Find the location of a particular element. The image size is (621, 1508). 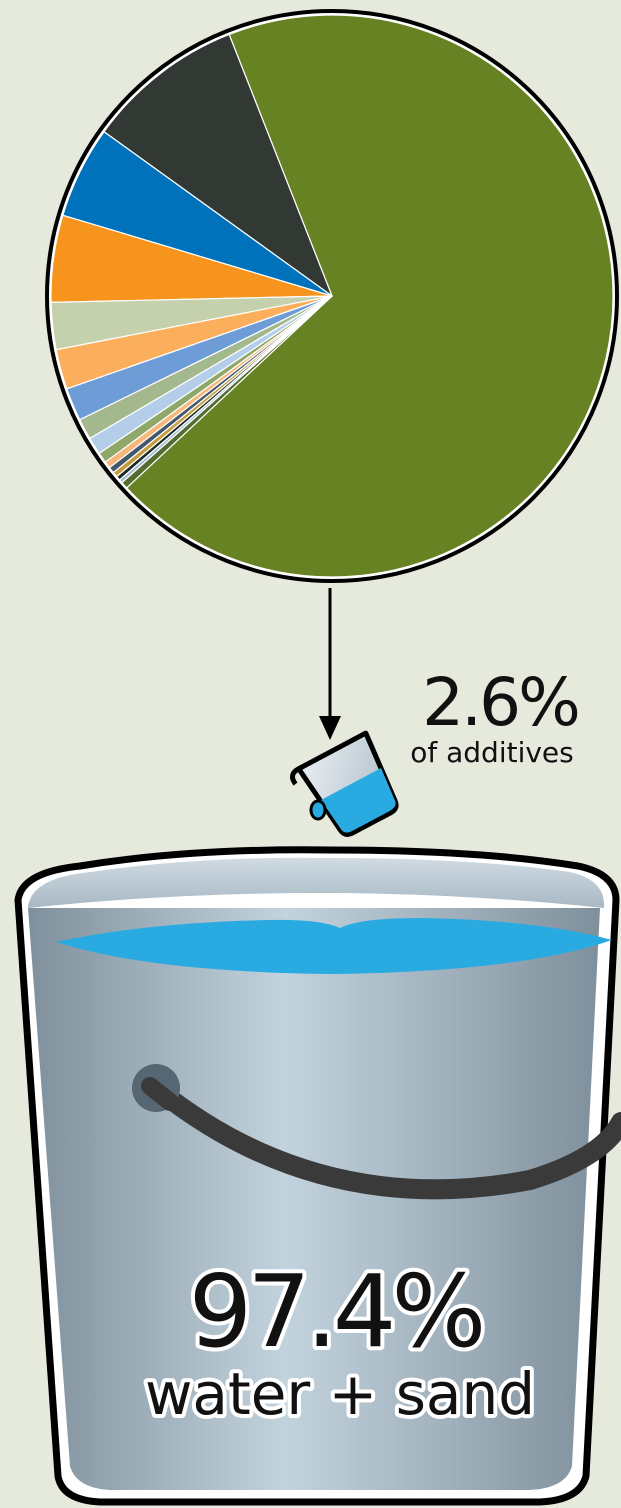

additives-label: of additives is located at coordinates (492, 752).